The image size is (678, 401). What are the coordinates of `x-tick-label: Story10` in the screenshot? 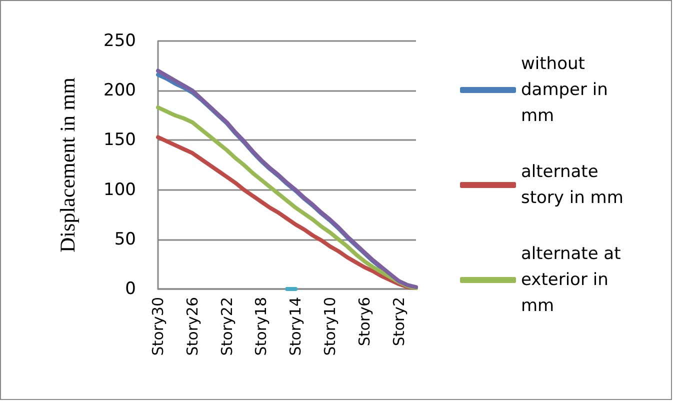 It's located at (330, 326).